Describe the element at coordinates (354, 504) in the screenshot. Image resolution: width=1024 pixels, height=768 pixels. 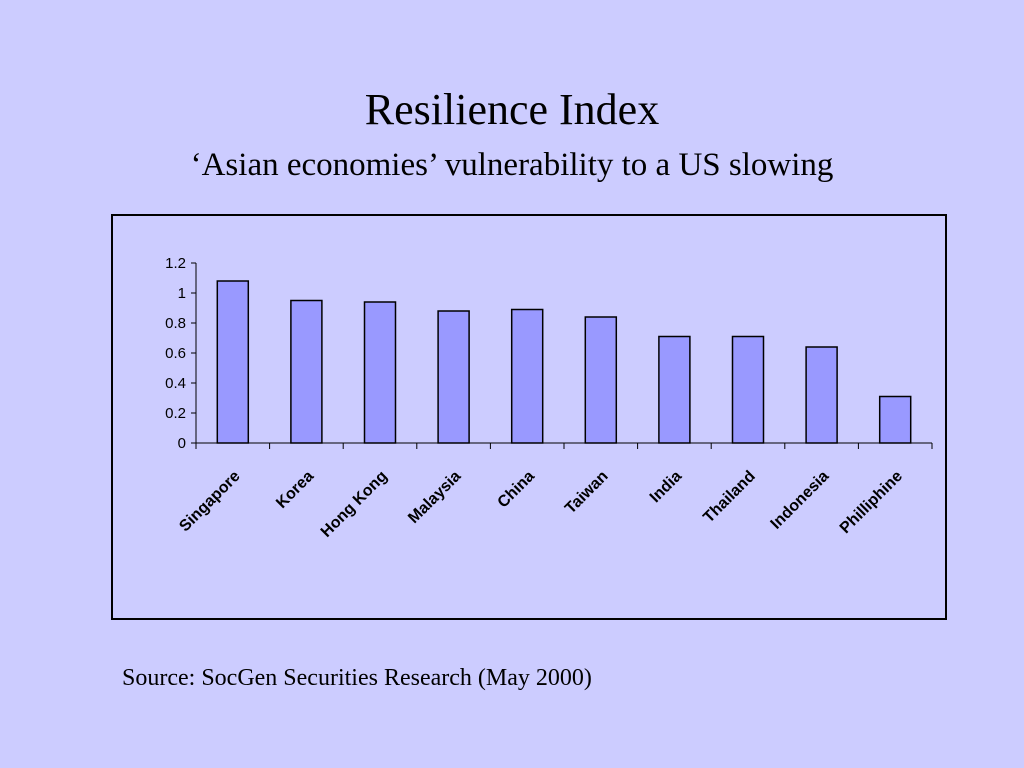
I see `x-tick-label: Hong Kong` at that location.